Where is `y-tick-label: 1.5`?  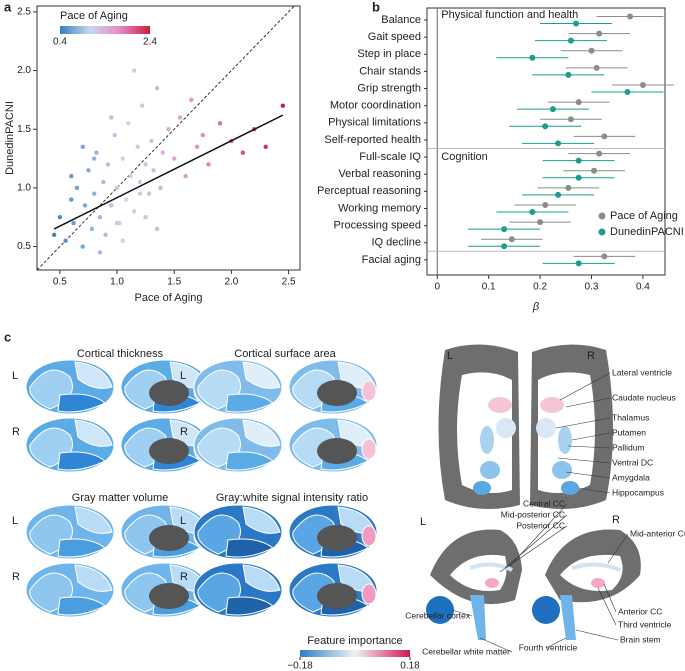 y-tick-label: 1.5 is located at coordinates (24, 129).